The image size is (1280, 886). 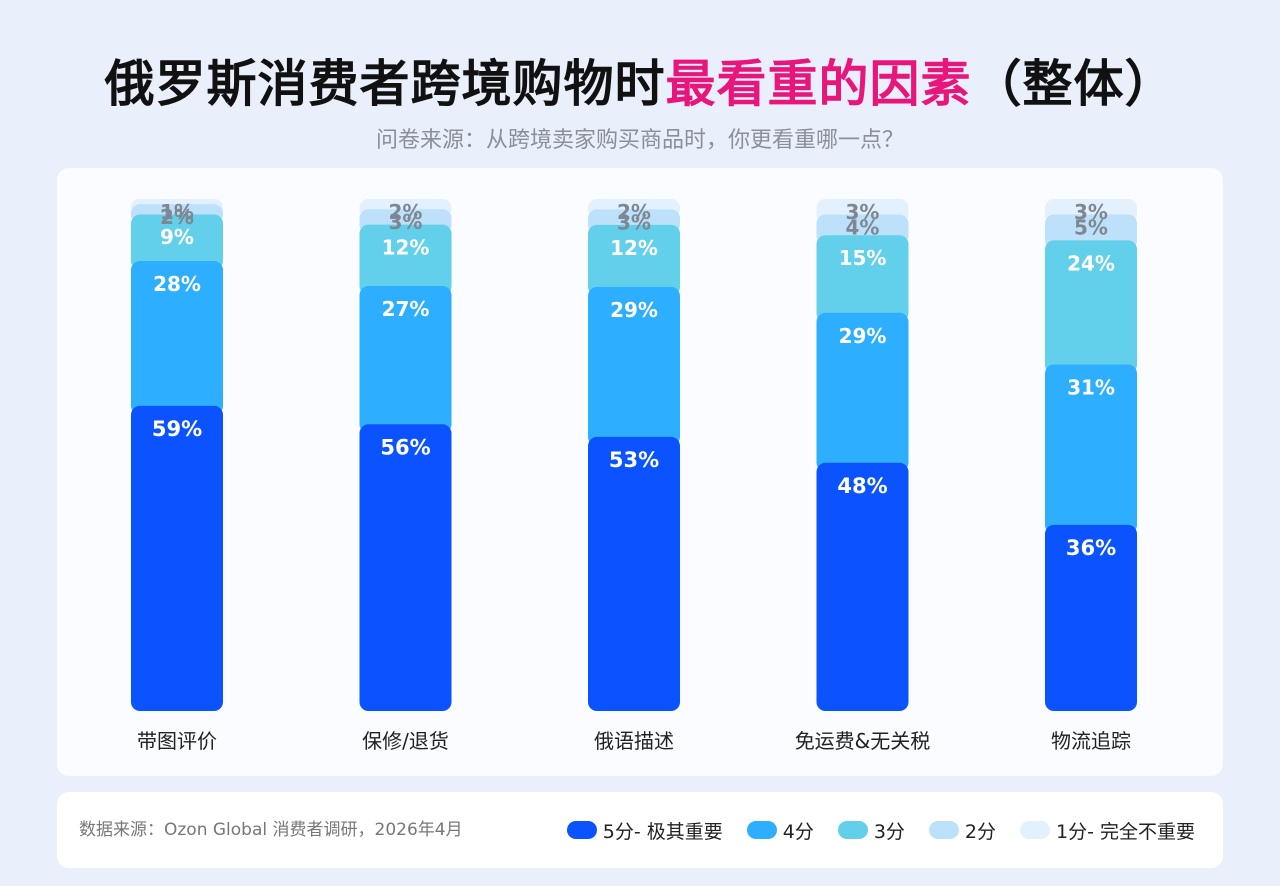 I want to click on bar-value-label: 31%, so click(x=1091, y=387).